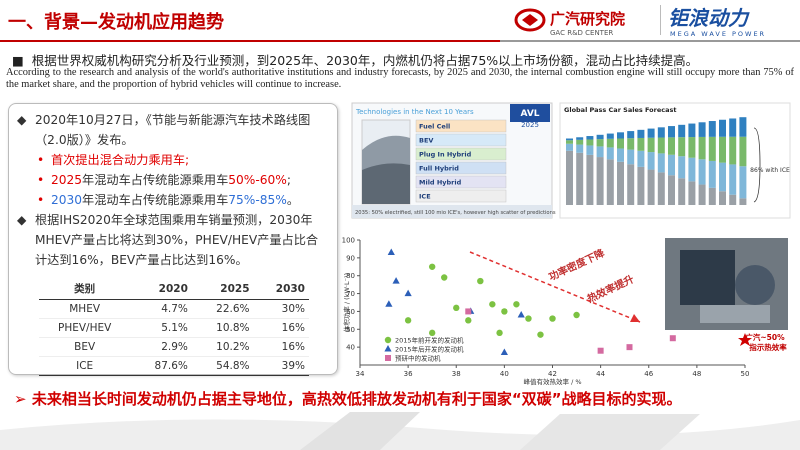  What do you see at coordinates (660, 20) in the screenshot?
I see `logo-divider` at bounding box center [660, 20].